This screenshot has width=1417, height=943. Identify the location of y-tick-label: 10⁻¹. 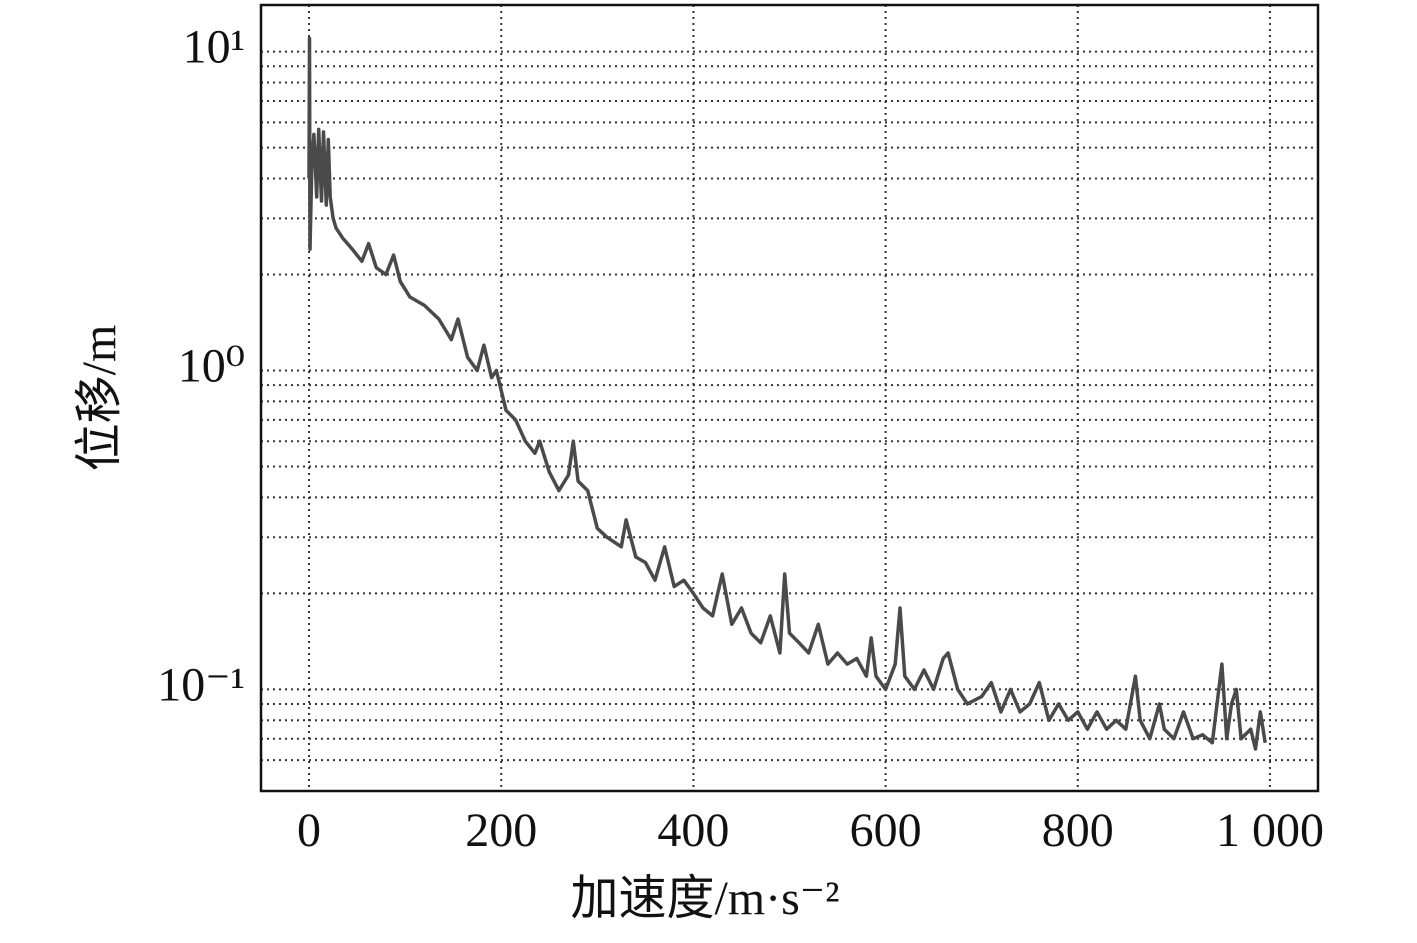
(201, 684).